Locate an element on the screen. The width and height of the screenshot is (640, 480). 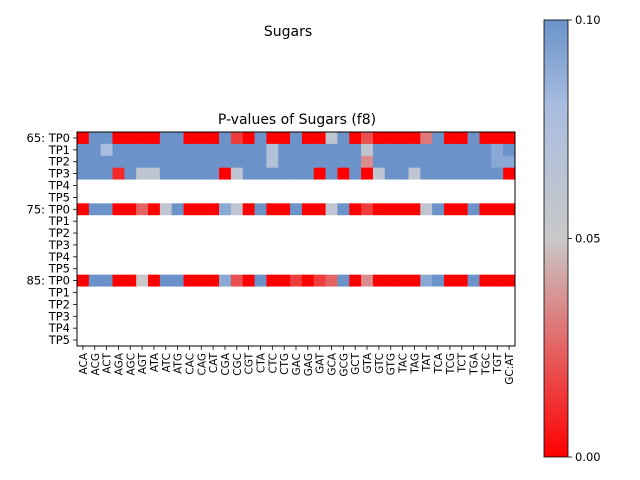
column-label: CTA is located at coordinates (261, 362).